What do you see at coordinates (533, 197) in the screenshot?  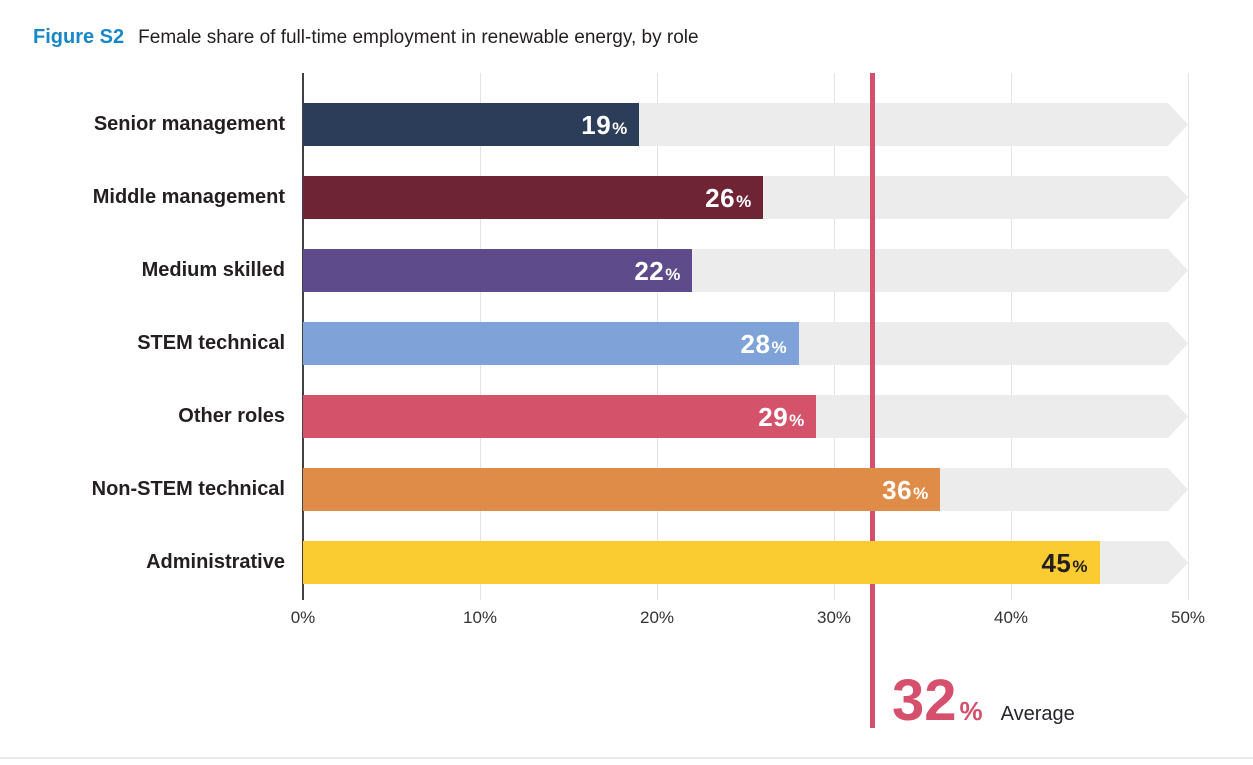 I see `bar-middle-management: 26%` at bounding box center [533, 197].